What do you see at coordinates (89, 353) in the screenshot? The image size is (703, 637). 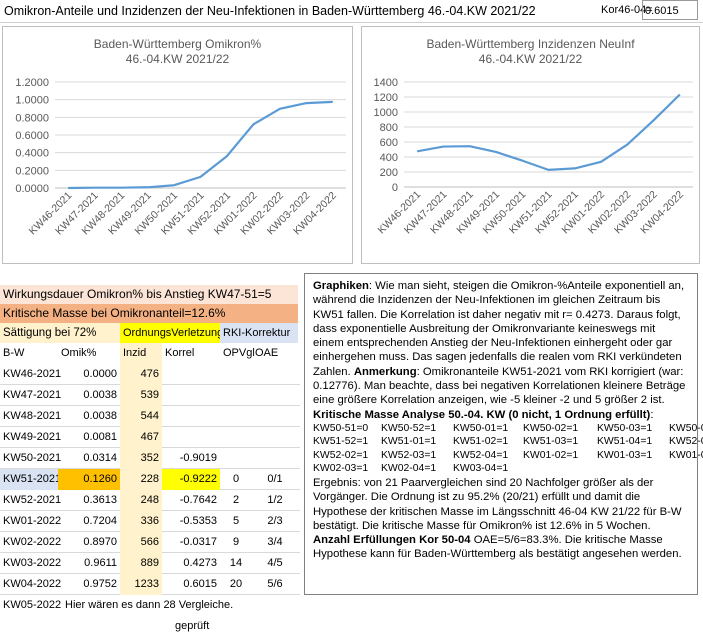 I see `table-header-1: Omik%` at bounding box center [89, 353].